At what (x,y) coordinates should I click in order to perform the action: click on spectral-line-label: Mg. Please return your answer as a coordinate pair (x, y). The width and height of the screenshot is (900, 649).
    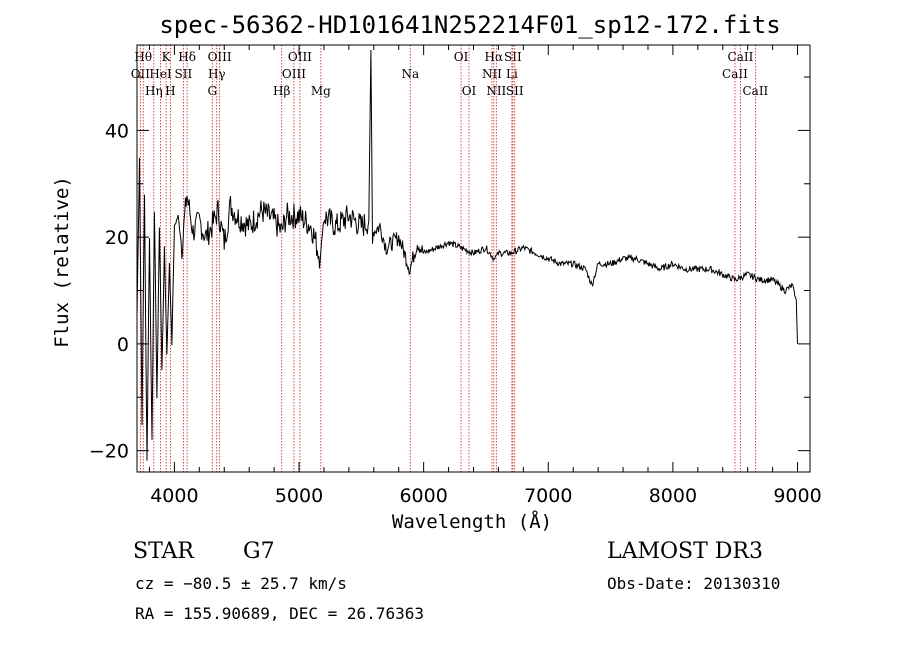
    Looking at the image, I should click on (321, 91).